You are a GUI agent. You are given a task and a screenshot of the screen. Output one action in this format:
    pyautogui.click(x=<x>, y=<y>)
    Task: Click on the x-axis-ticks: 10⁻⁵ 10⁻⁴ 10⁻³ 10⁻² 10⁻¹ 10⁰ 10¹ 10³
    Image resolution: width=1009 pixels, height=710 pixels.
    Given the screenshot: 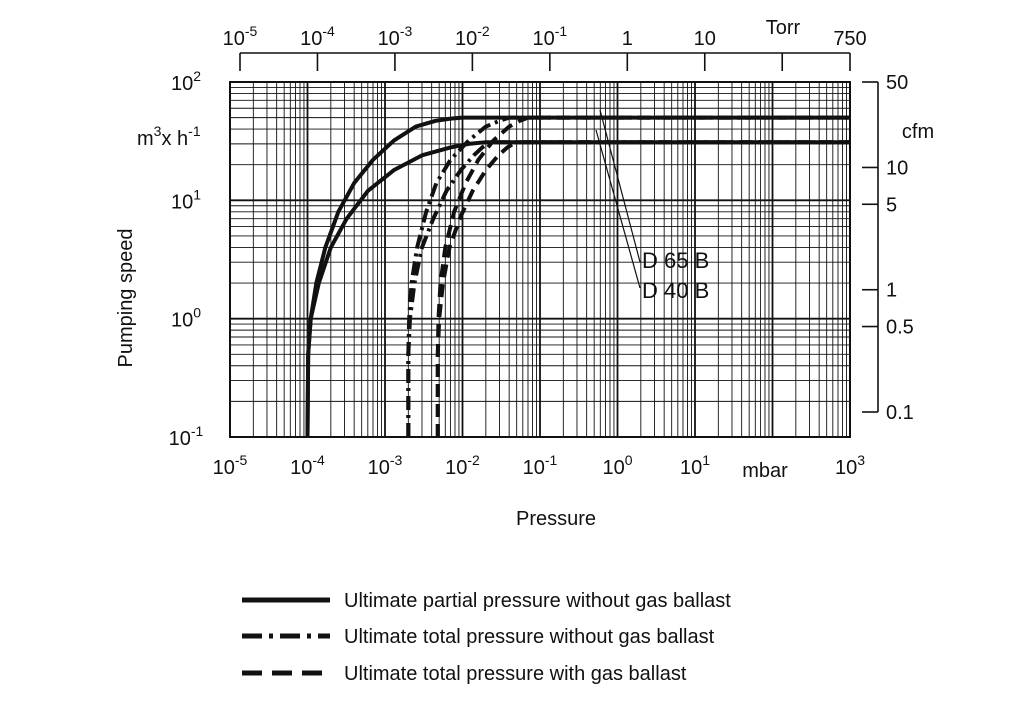 What is the action you would take?
    pyautogui.click(x=539, y=465)
    